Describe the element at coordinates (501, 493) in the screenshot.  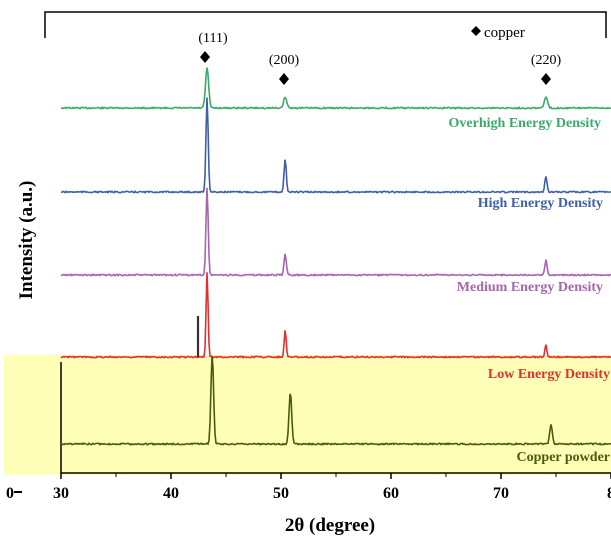
I see `x-tick-label: 70` at that location.